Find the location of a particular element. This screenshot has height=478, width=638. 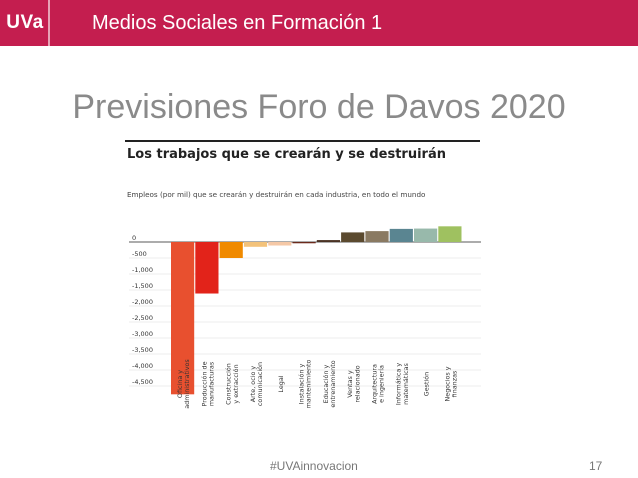

x-tick-label: Gestión is located at coordinates (427, 384).